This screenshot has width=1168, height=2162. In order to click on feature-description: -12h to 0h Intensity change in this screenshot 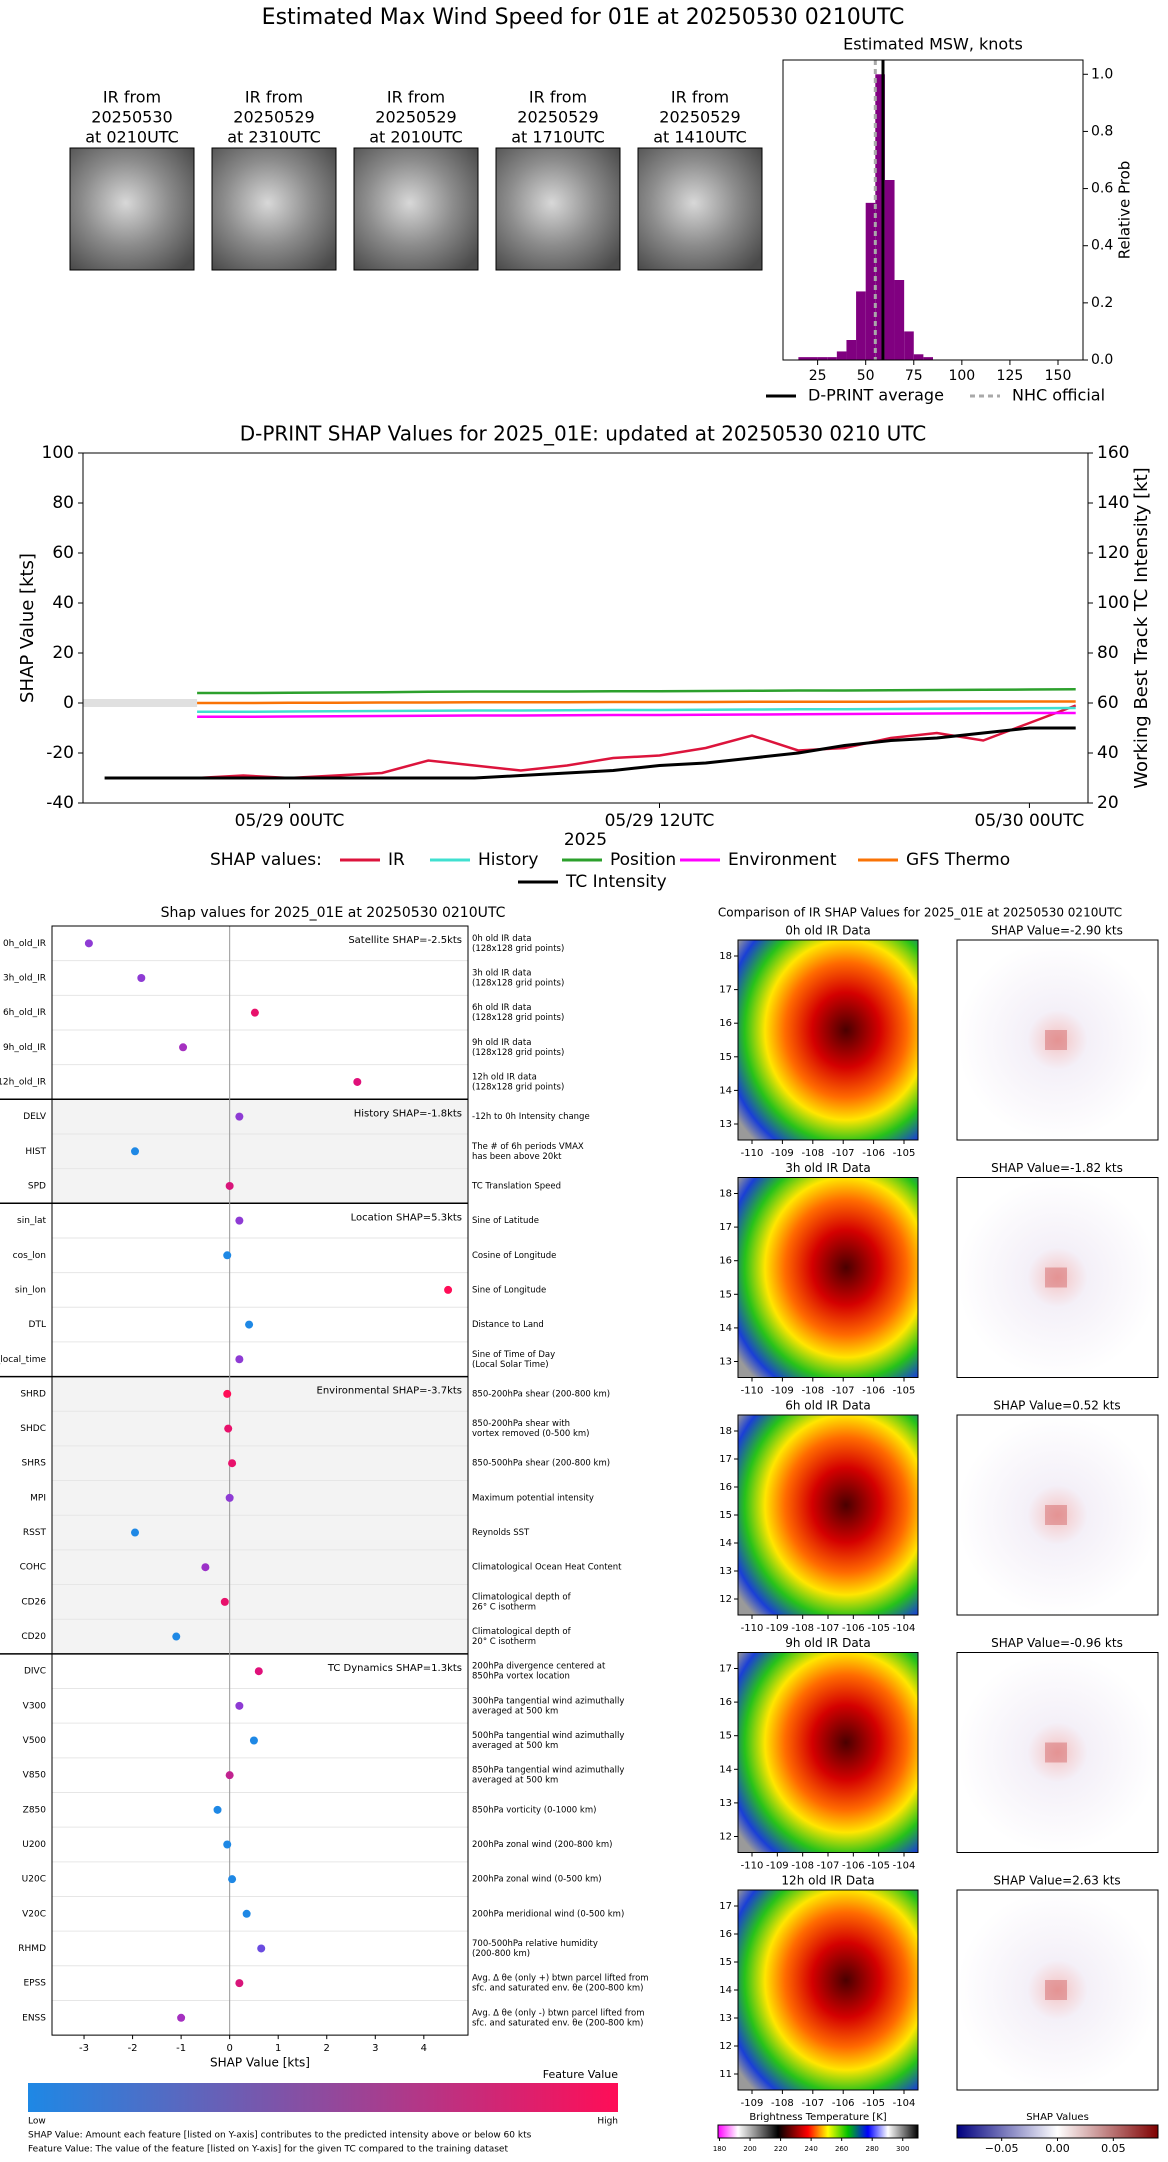, I will do `click(531, 1117)`.